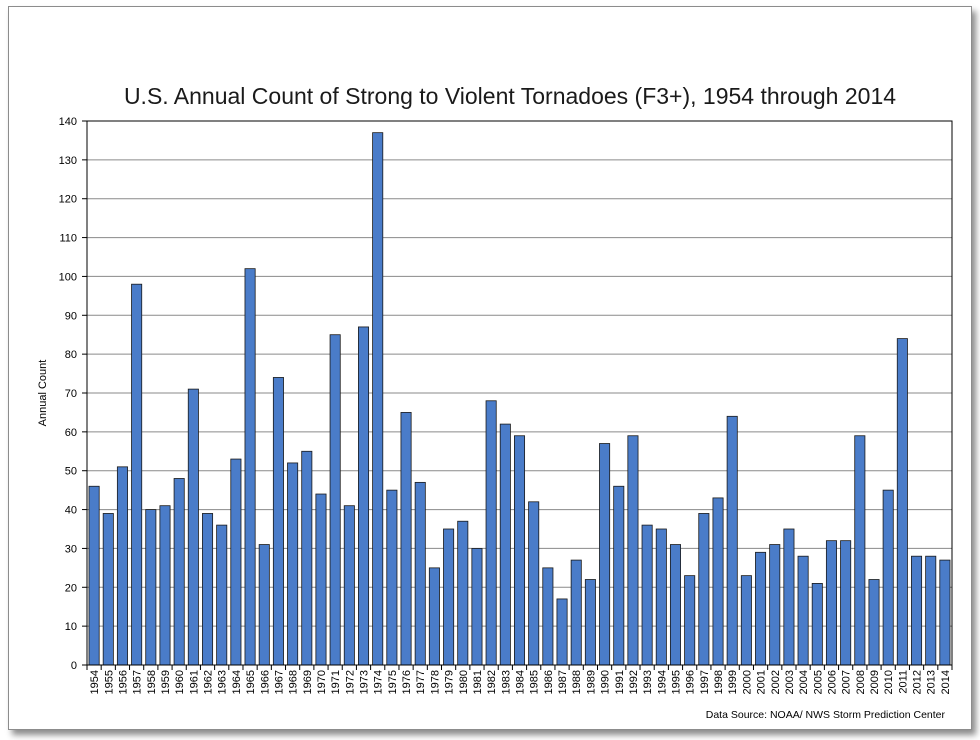 Image resolution: width=980 pixels, height=740 pixels. What do you see at coordinates (108, 589) in the screenshot?
I see `bar-1955` at bounding box center [108, 589].